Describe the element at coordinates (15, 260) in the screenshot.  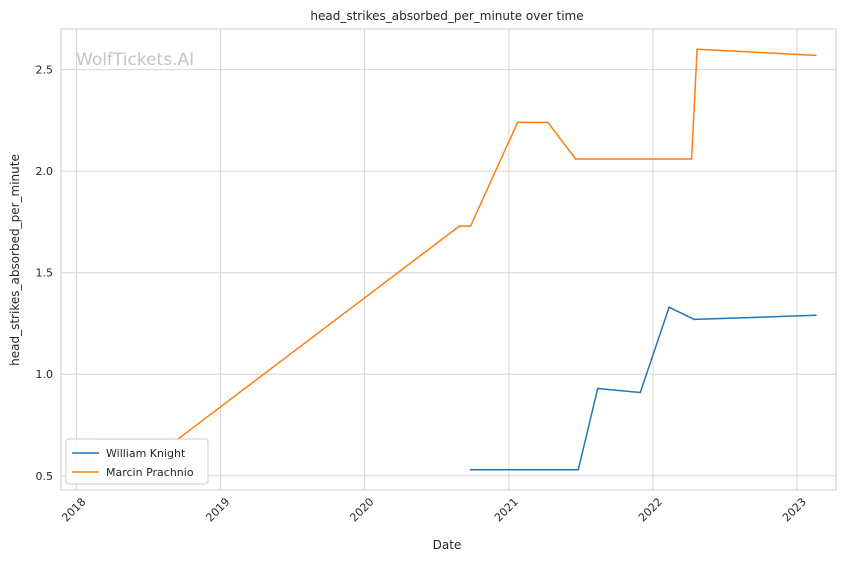
I see `y-axis-label: head_strikes_absorbed_per_minute` at that location.